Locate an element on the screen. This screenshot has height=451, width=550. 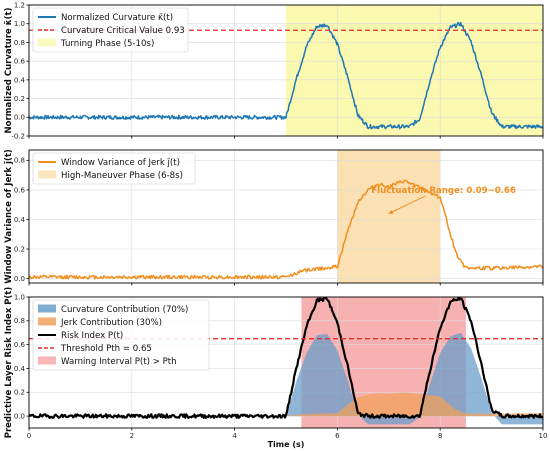
xtick-label-2: 4 is located at coordinates (234, 436).